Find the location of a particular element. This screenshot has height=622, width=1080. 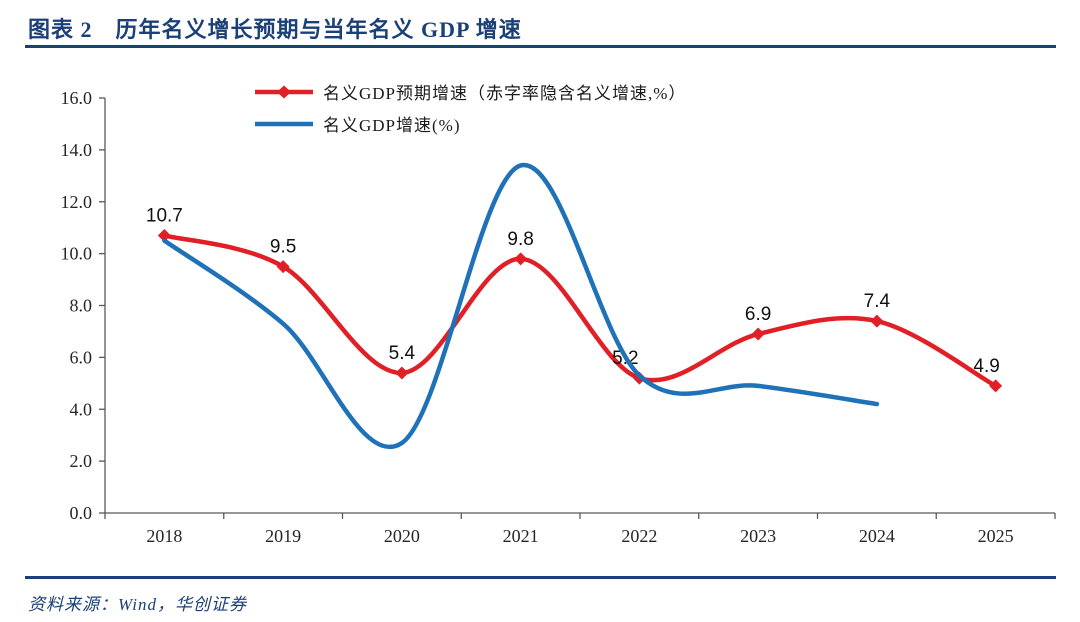

data-label: 9.5 is located at coordinates (283, 247).